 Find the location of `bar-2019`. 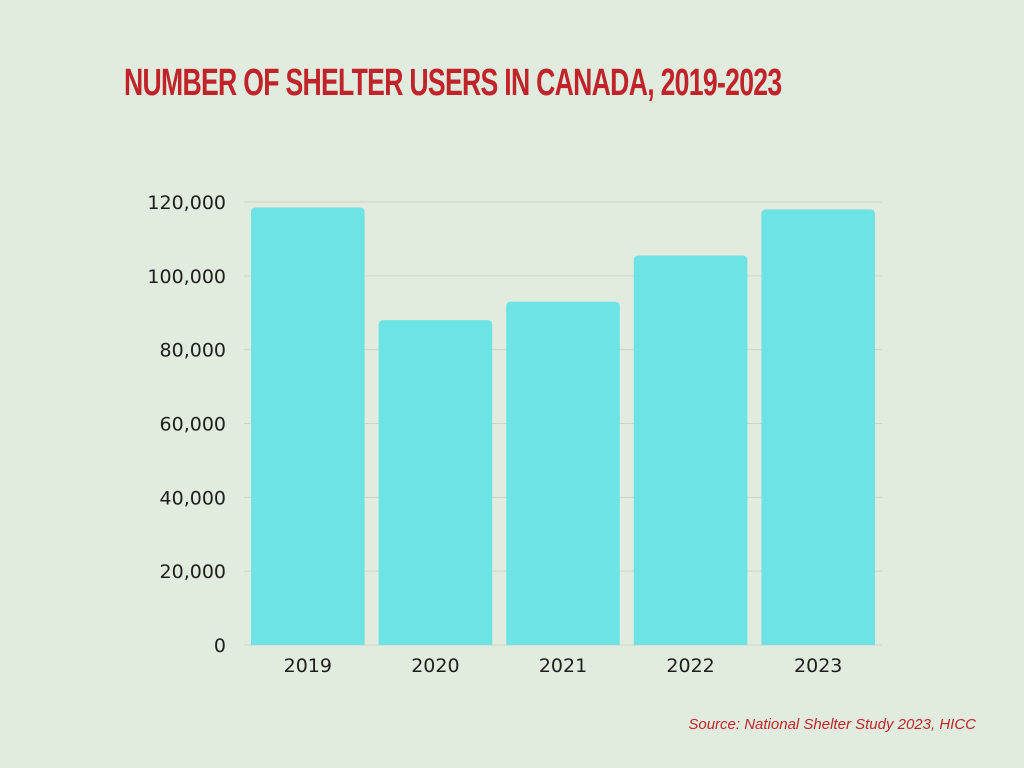

bar-2019 is located at coordinates (308, 426).